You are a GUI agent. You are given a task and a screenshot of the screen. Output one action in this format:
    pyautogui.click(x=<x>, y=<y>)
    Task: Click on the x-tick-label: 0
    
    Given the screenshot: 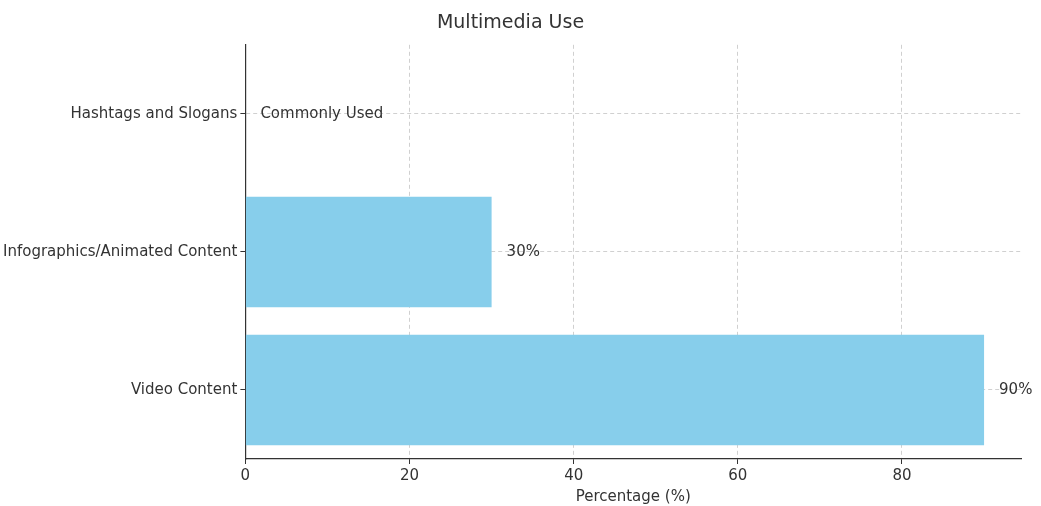 What is the action you would take?
    pyautogui.click(x=245, y=474)
    